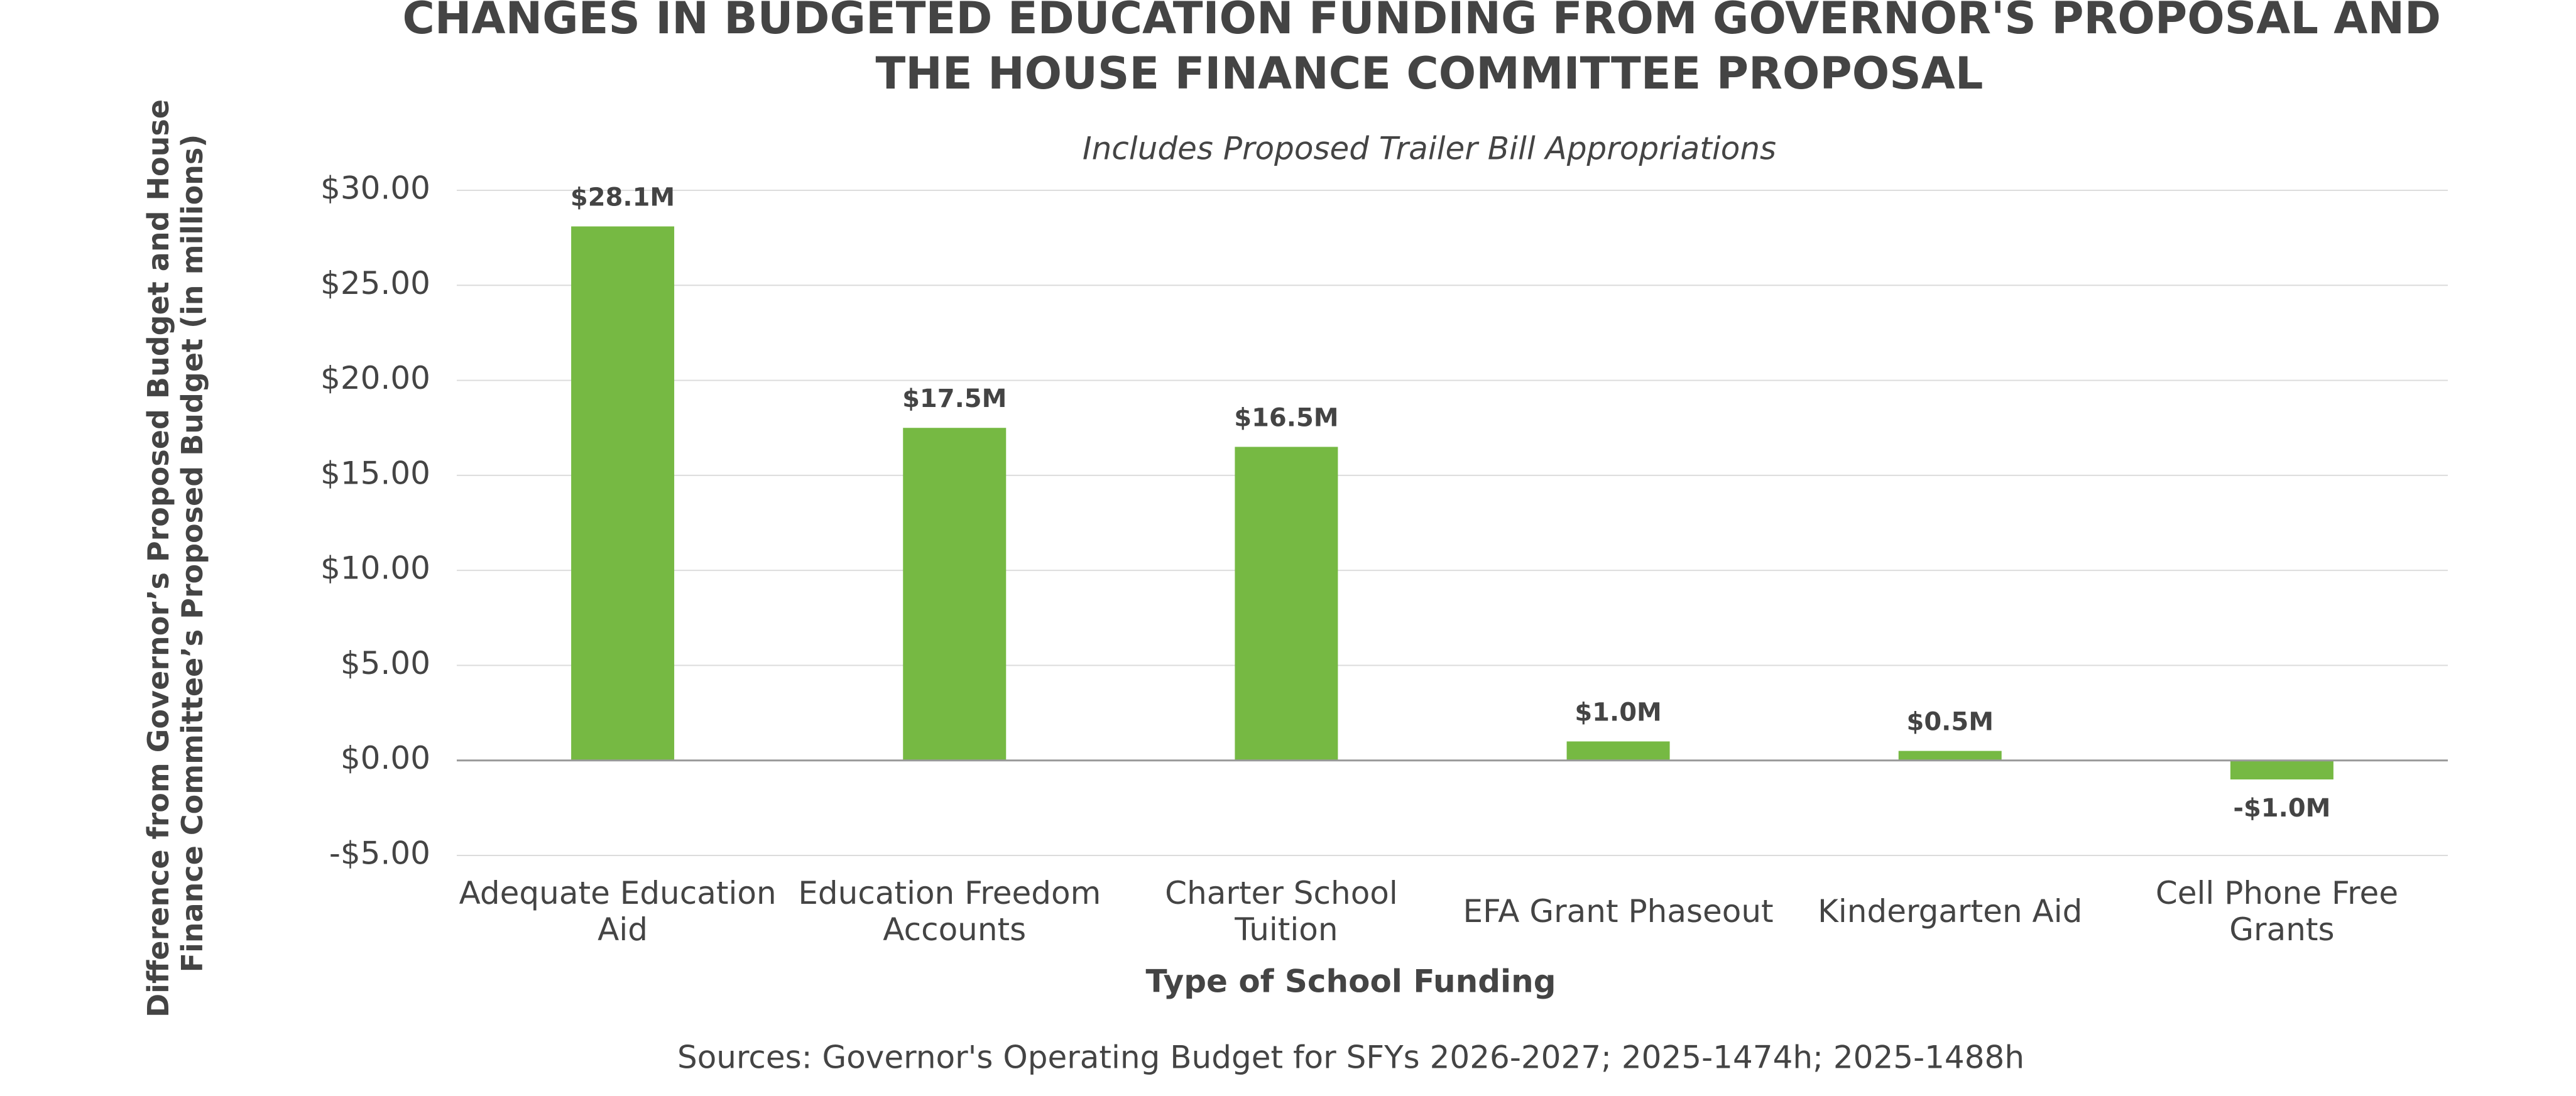 The height and width of the screenshot is (1096, 2576). What do you see at coordinates (375, 569) in the screenshot?
I see `y-tick-label: $10.00` at bounding box center [375, 569].